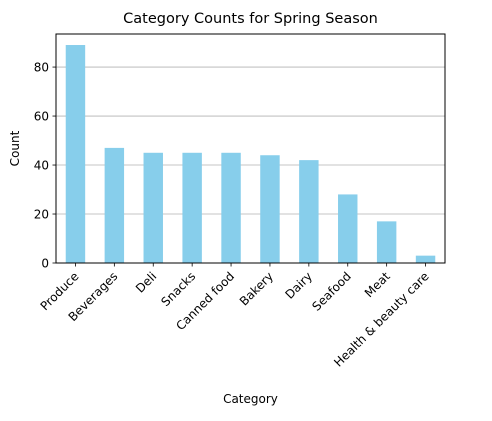  What do you see at coordinates (41, 214) in the screenshot?
I see `y-tick-label-1: 20` at bounding box center [41, 214].